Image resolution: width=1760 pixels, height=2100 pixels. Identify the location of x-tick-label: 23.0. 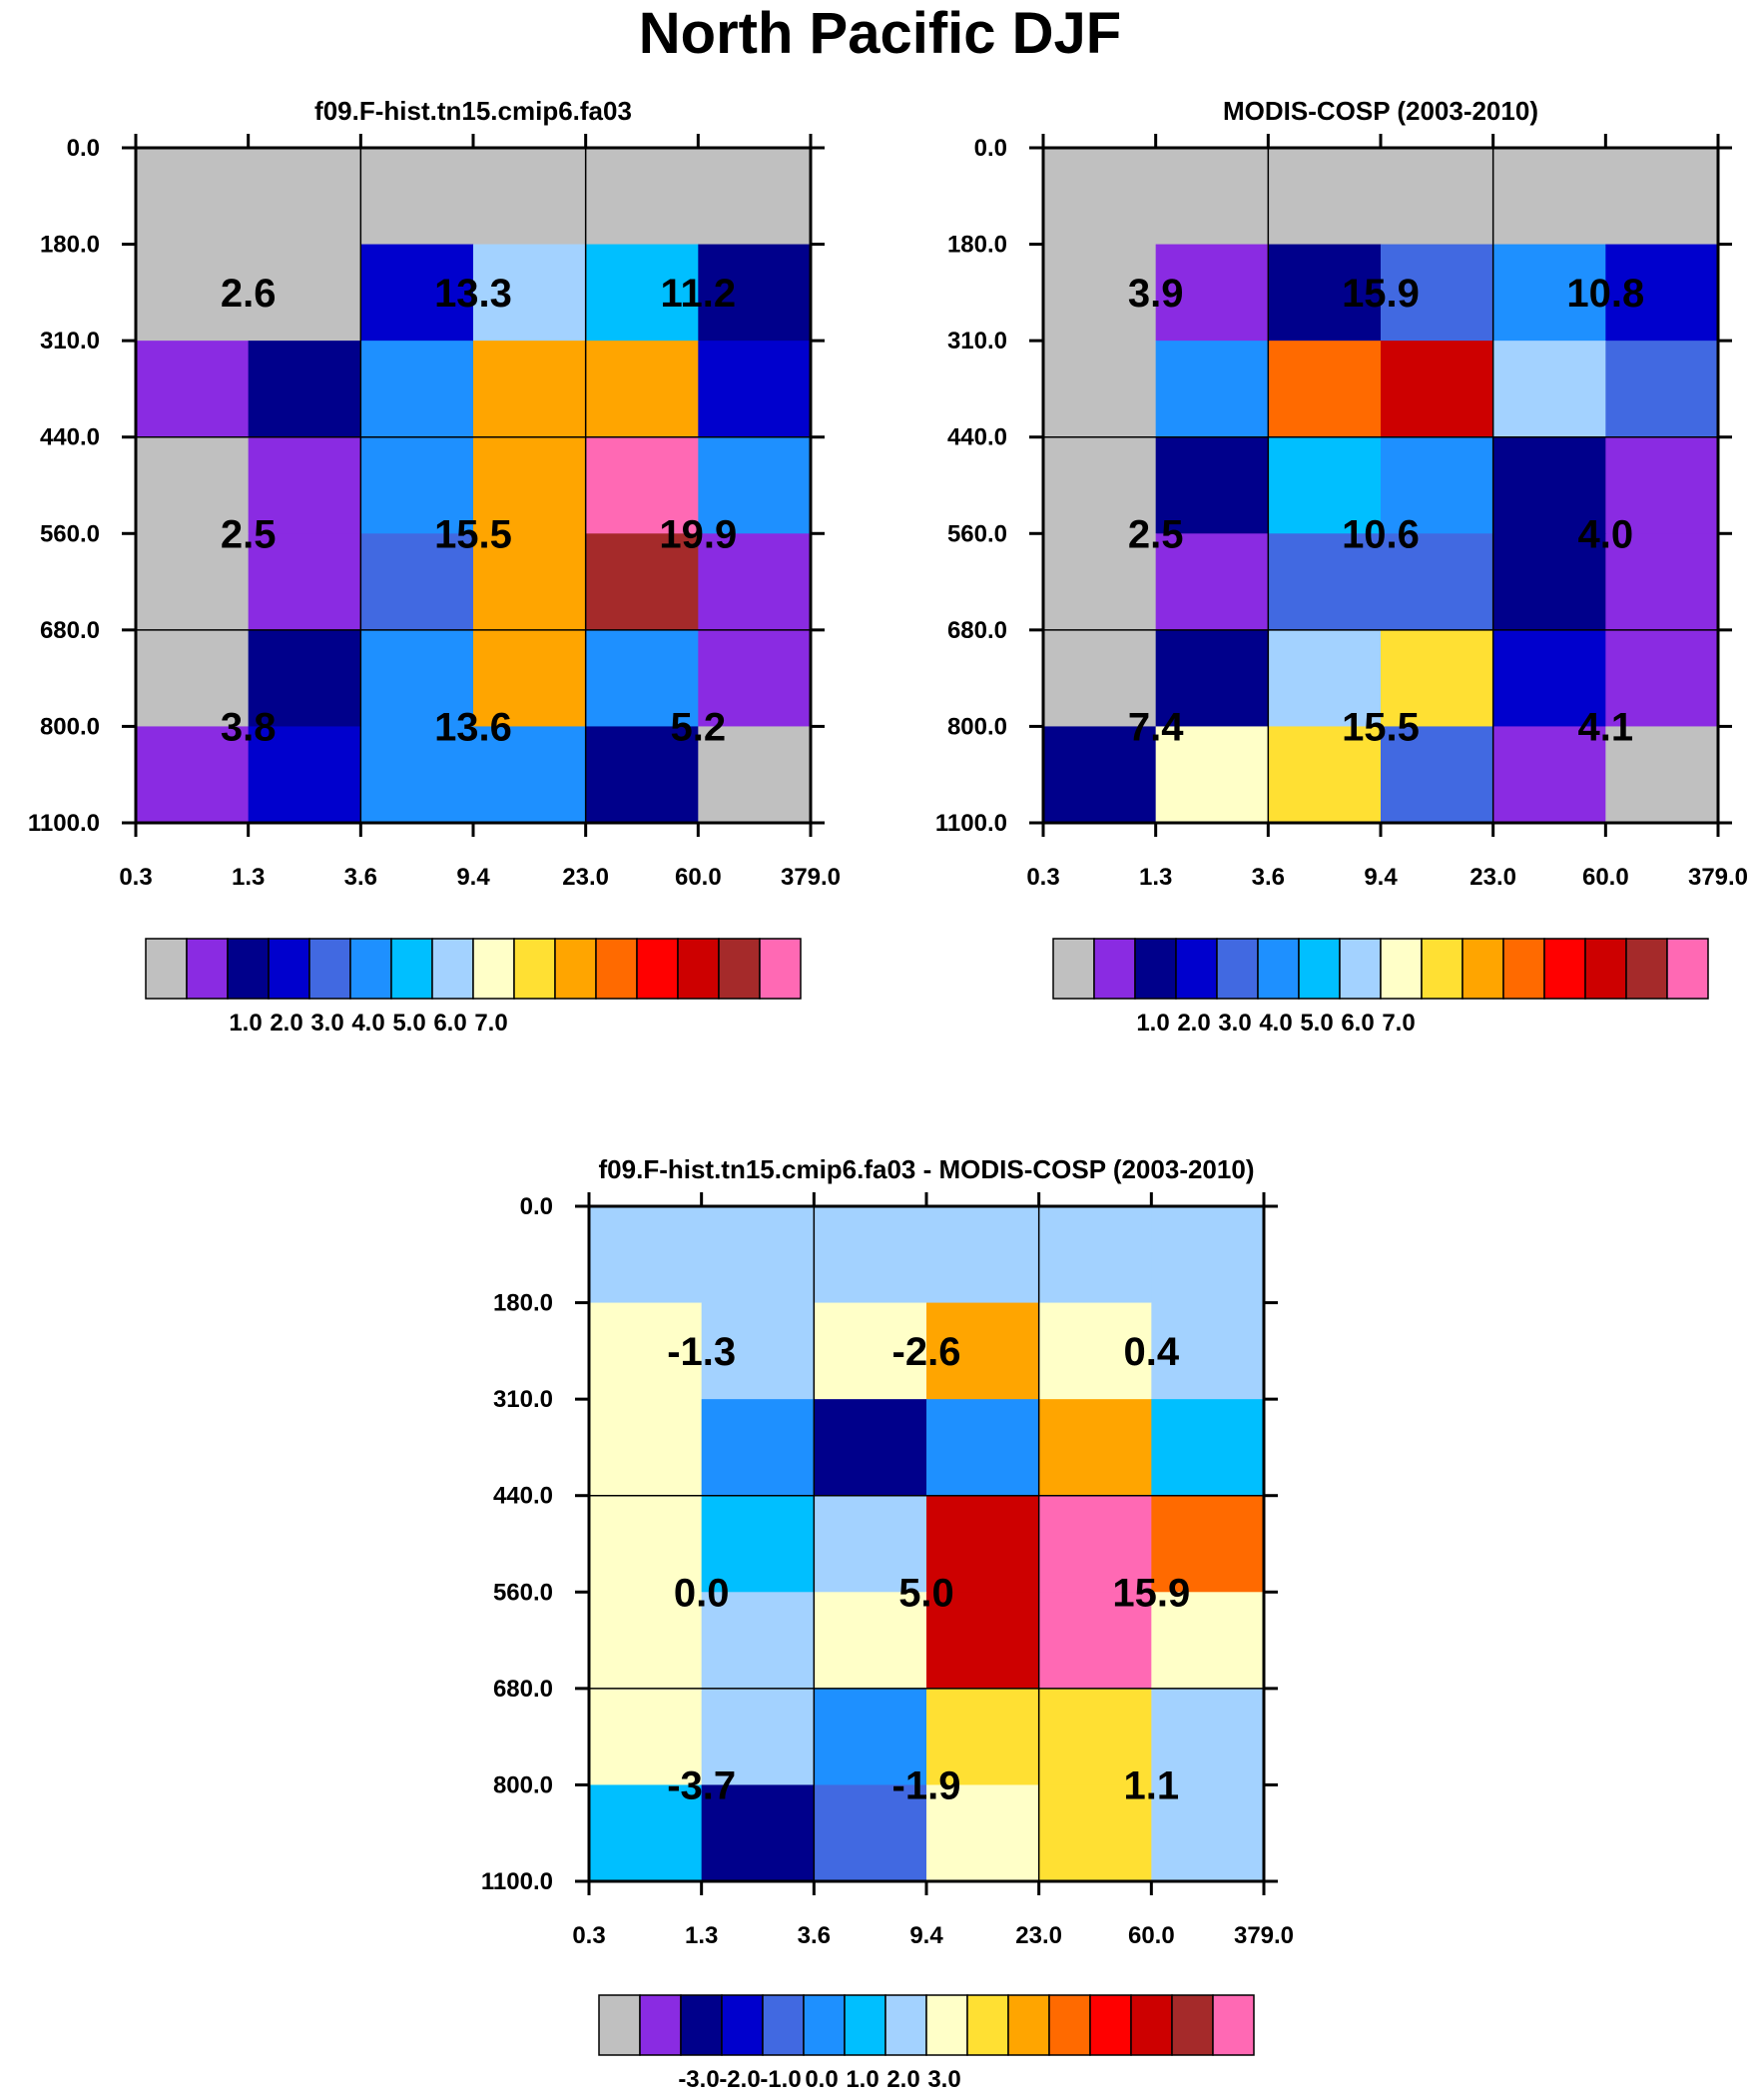
(1492, 877).